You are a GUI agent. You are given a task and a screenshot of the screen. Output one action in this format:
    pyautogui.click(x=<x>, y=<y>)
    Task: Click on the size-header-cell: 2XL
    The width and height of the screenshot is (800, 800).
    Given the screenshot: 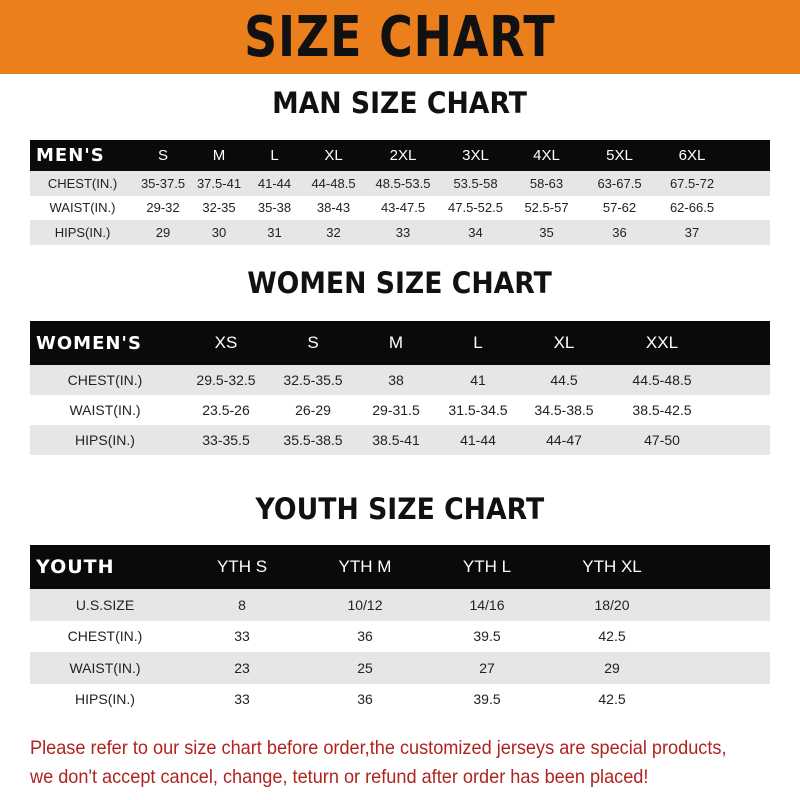 What is the action you would take?
    pyautogui.click(x=403, y=155)
    